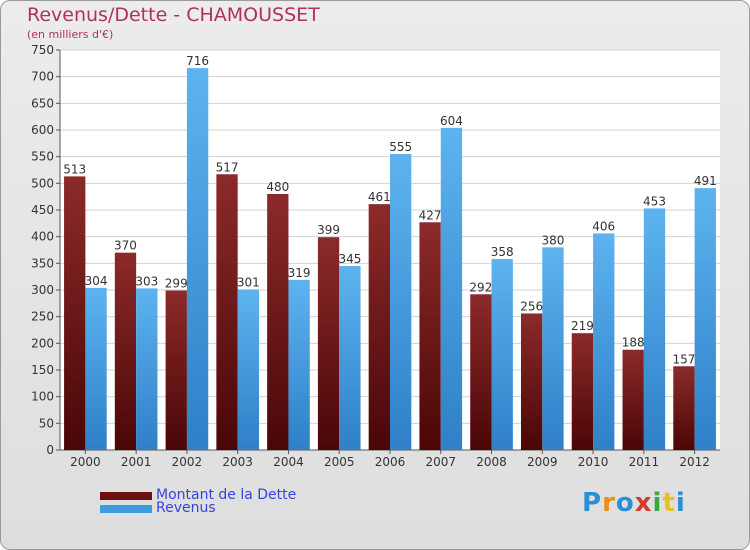 The width and height of the screenshot is (750, 550). I want to click on revenue-value-label: 319, so click(299, 273).